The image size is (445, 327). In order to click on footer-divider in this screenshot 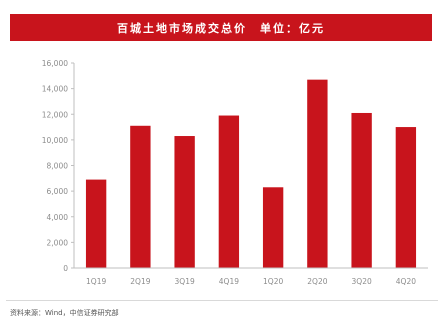, I will do `click(222, 300)`.